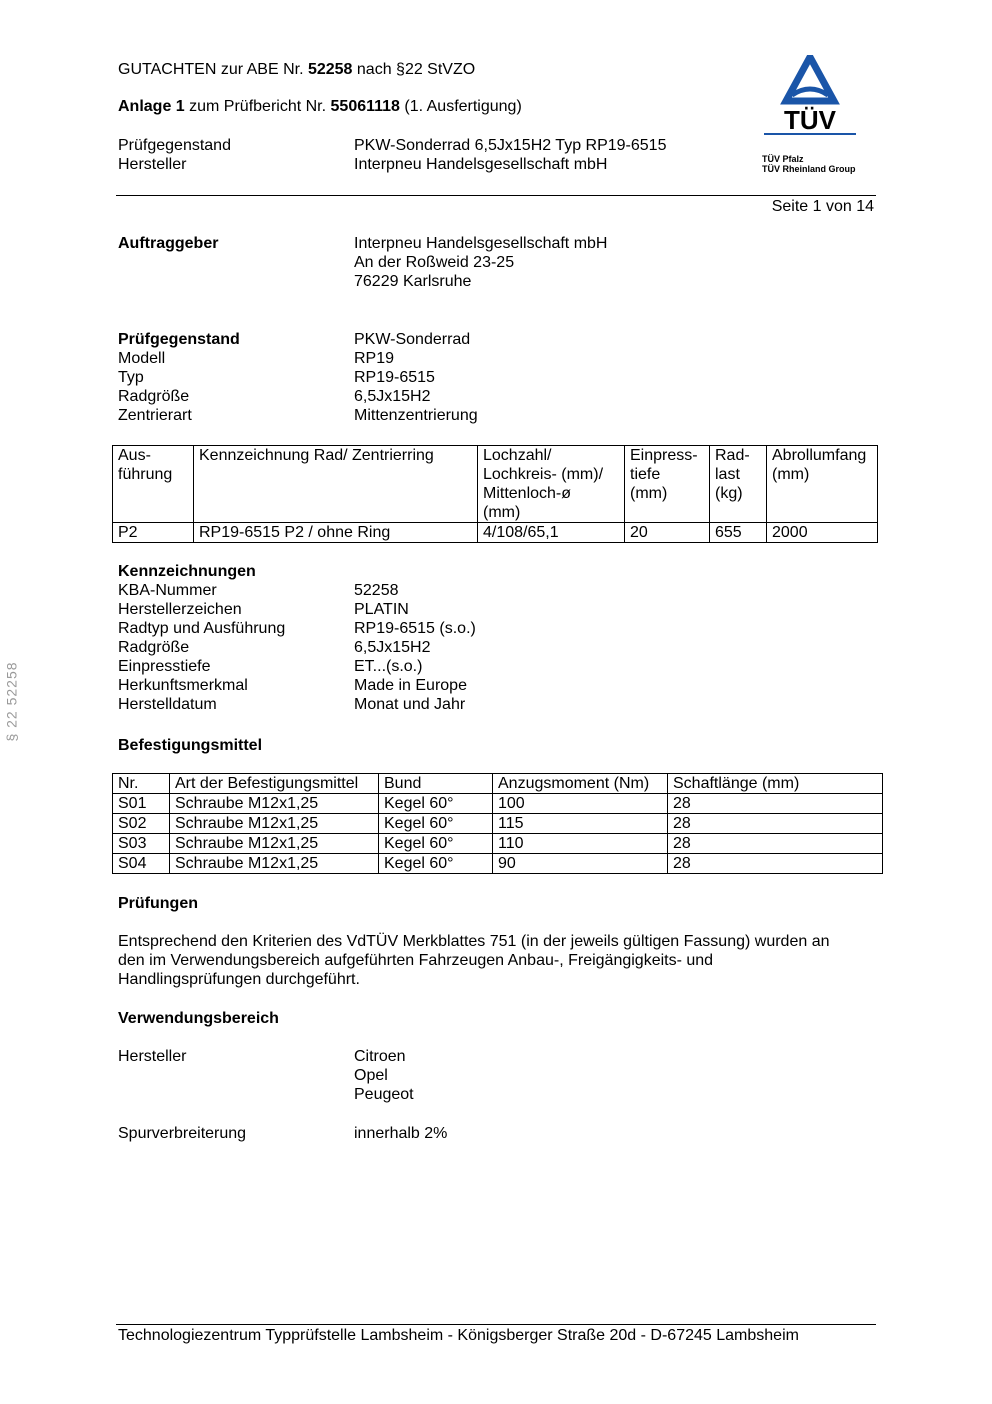  I want to click on cell: P2, so click(153, 532).